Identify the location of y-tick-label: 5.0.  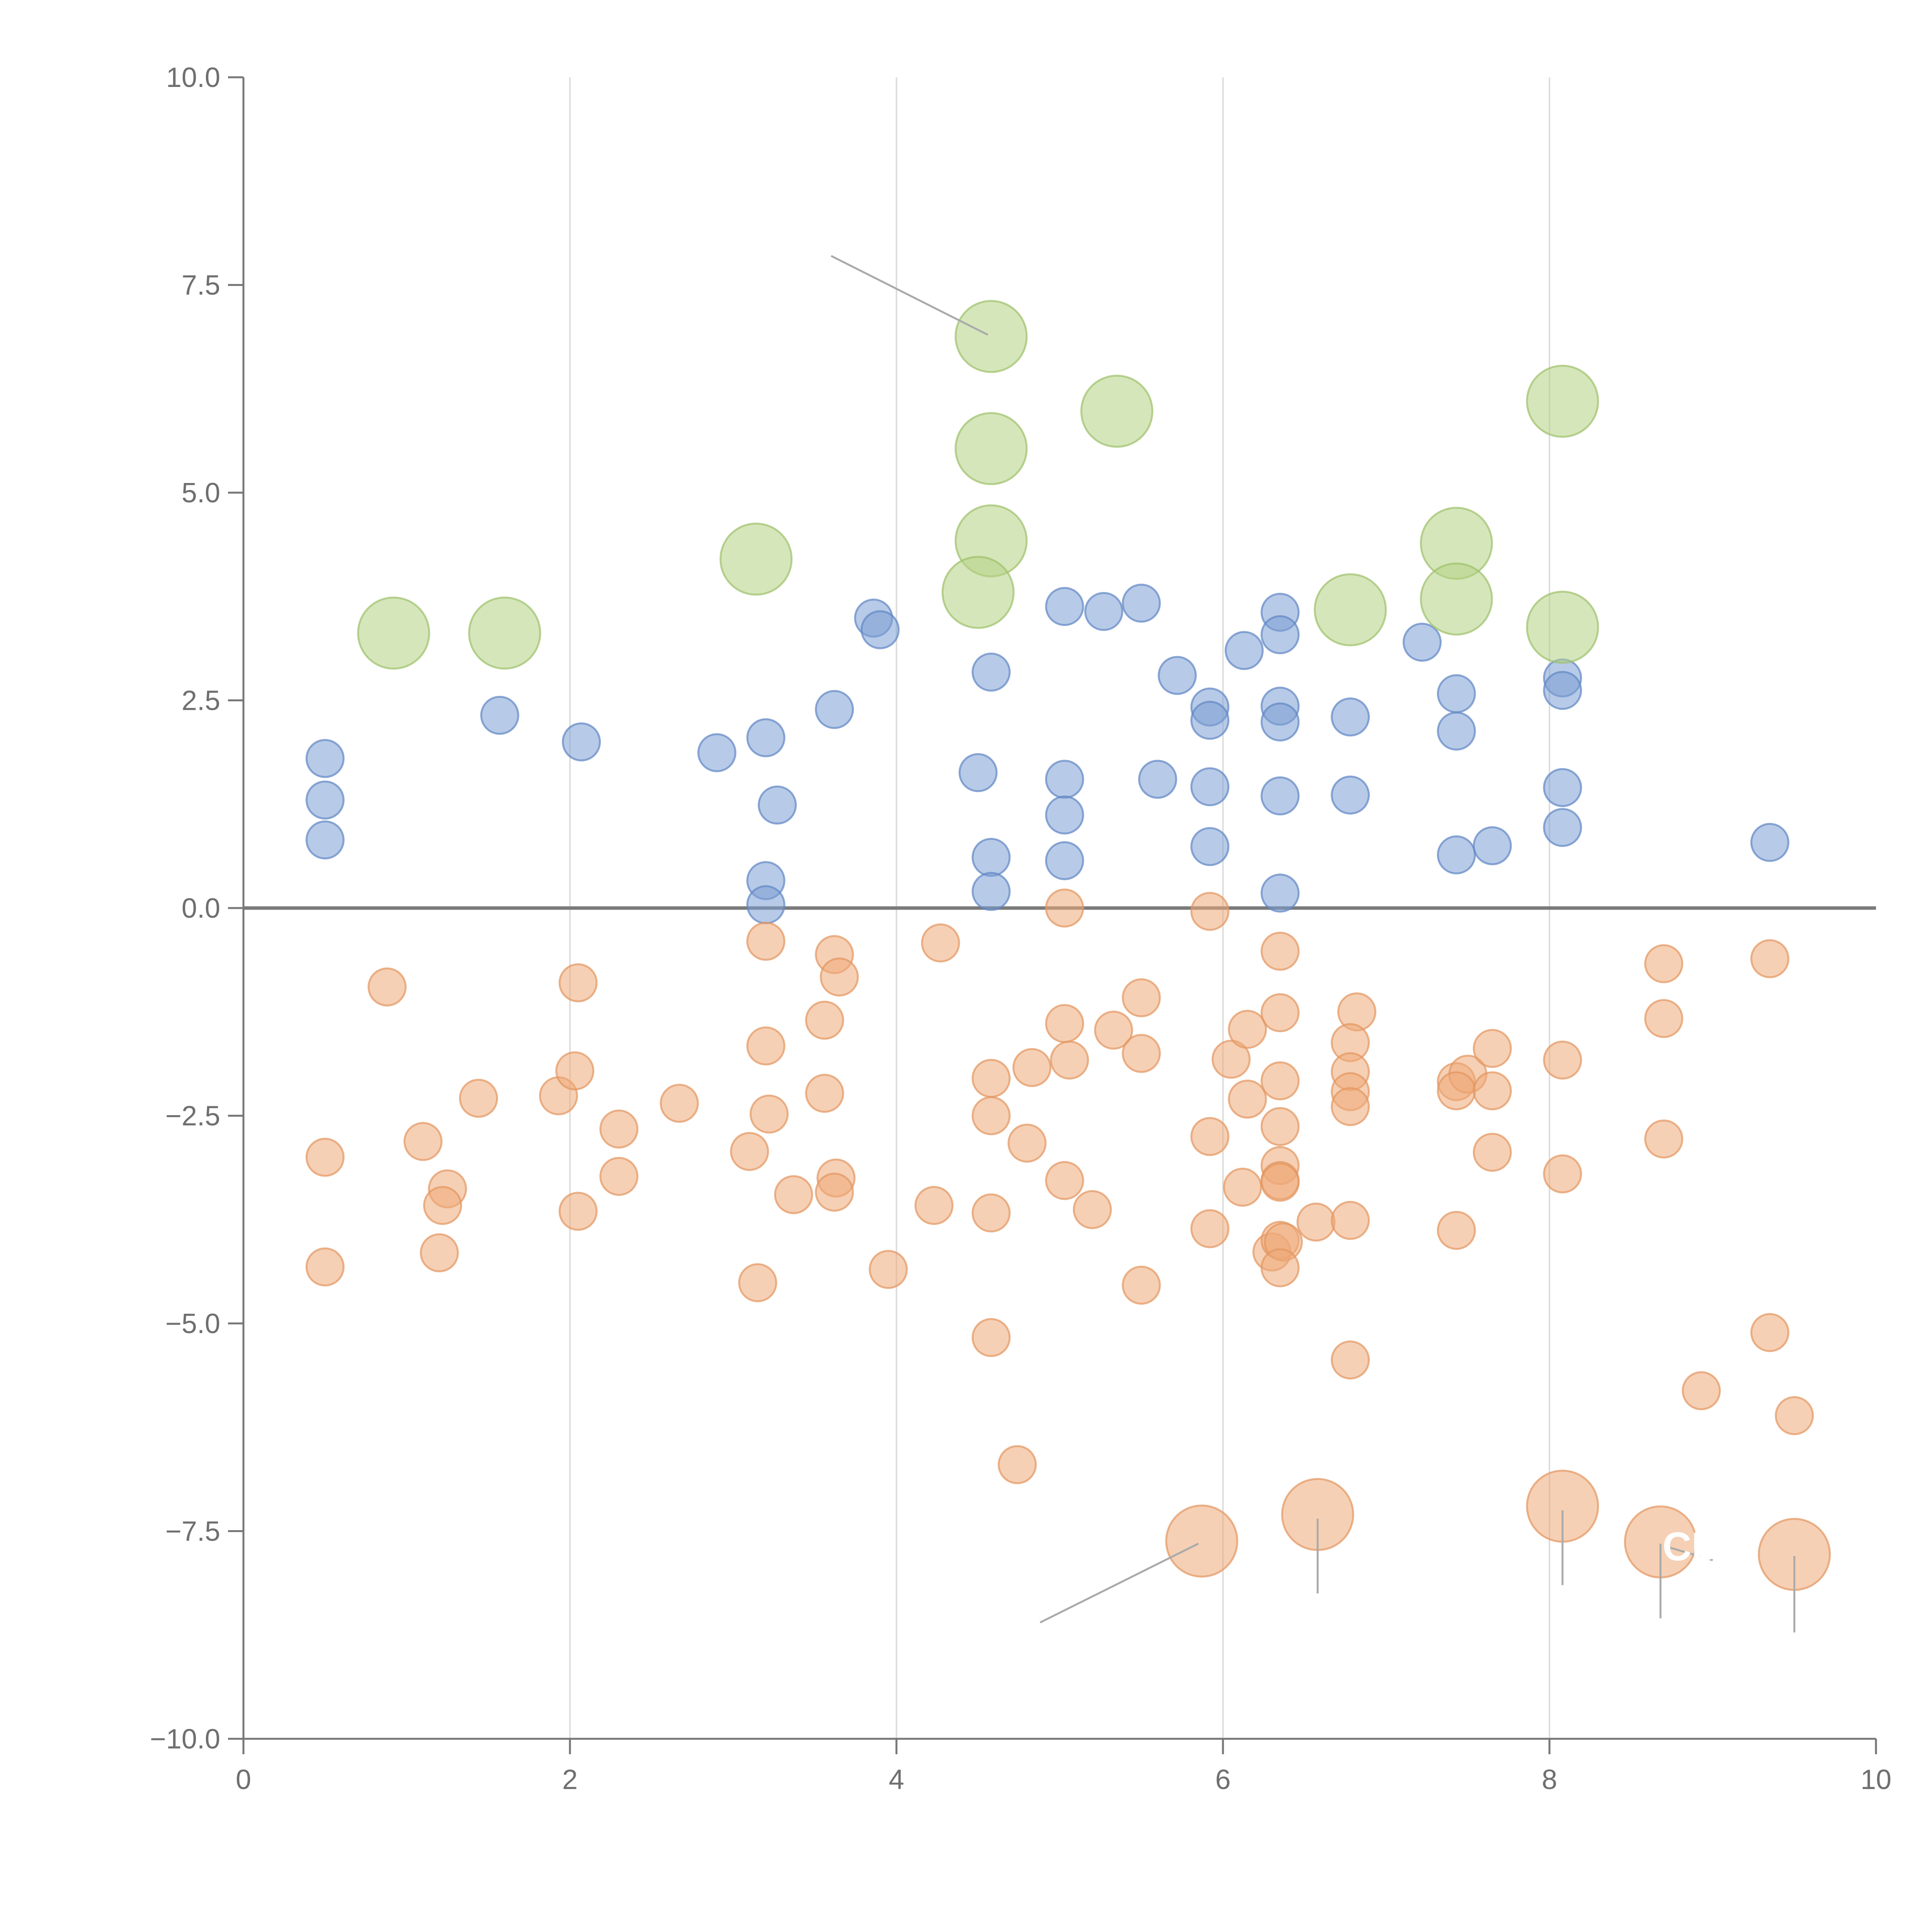
(201, 493).